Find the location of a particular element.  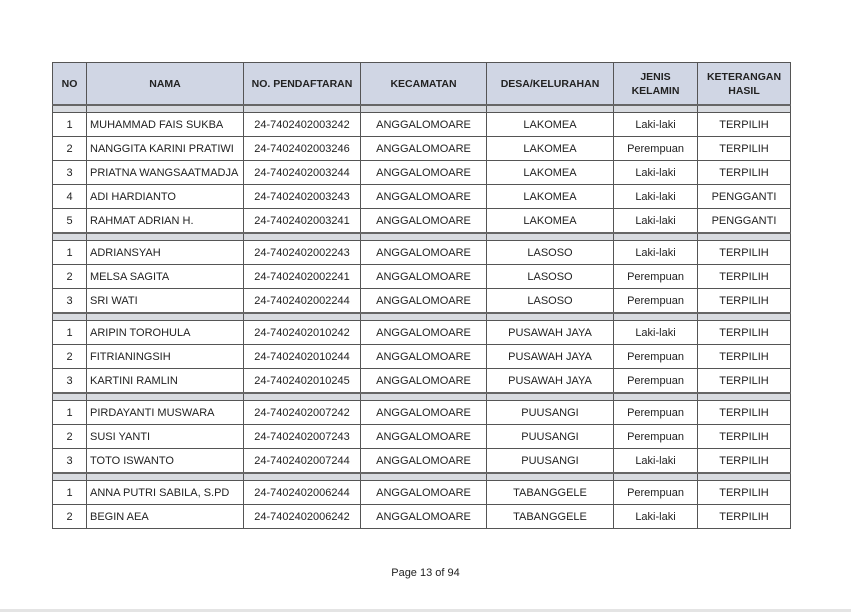

cell-nama: PIRDAYANTI MUSWARA is located at coordinates (165, 412).